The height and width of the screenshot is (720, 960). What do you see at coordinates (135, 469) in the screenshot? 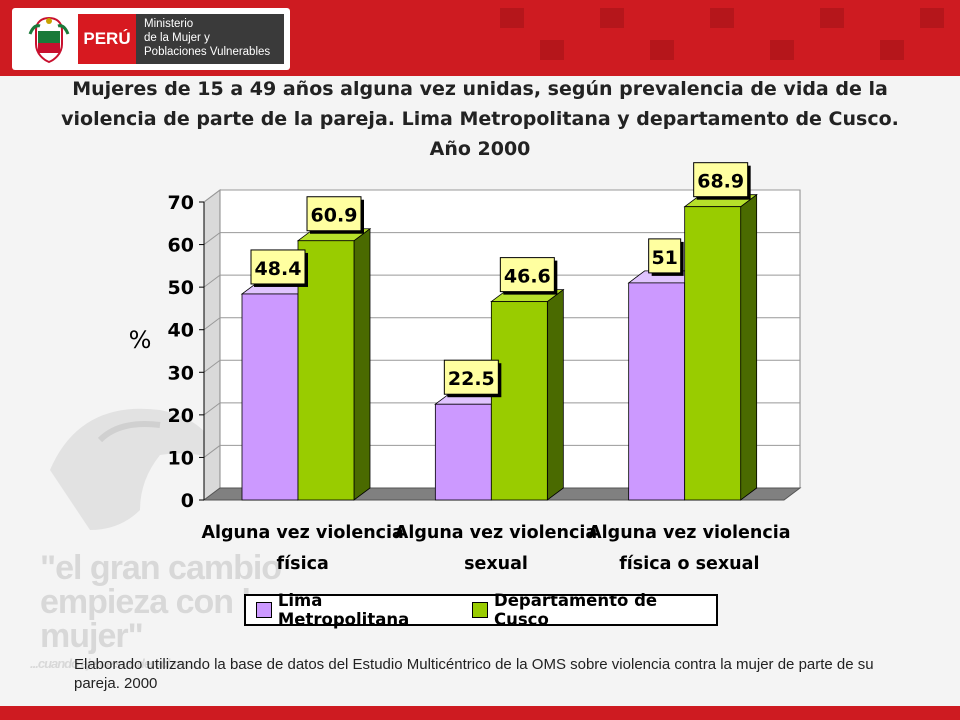
I see `campaign-hat-illustration` at bounding box center [135, 469].